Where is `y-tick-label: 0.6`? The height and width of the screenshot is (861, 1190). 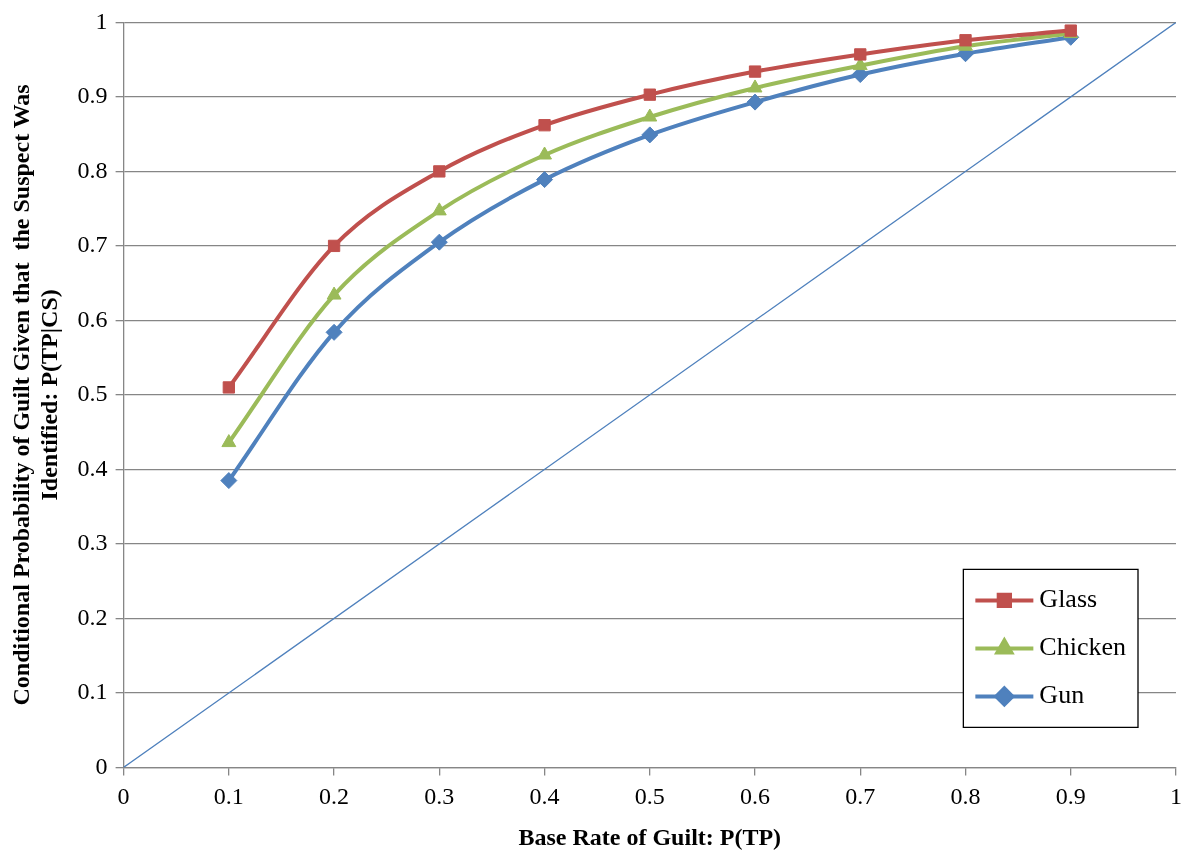 y-tick-label: 0.6 is located at coordinates (92, 318).